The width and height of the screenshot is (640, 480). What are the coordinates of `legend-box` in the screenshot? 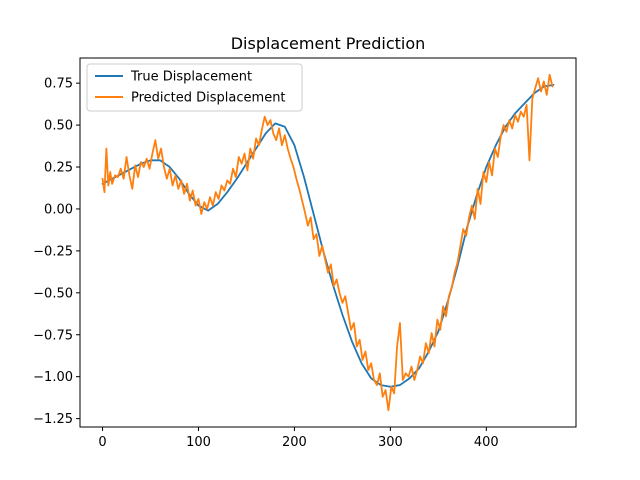 It's located at (194, 87).